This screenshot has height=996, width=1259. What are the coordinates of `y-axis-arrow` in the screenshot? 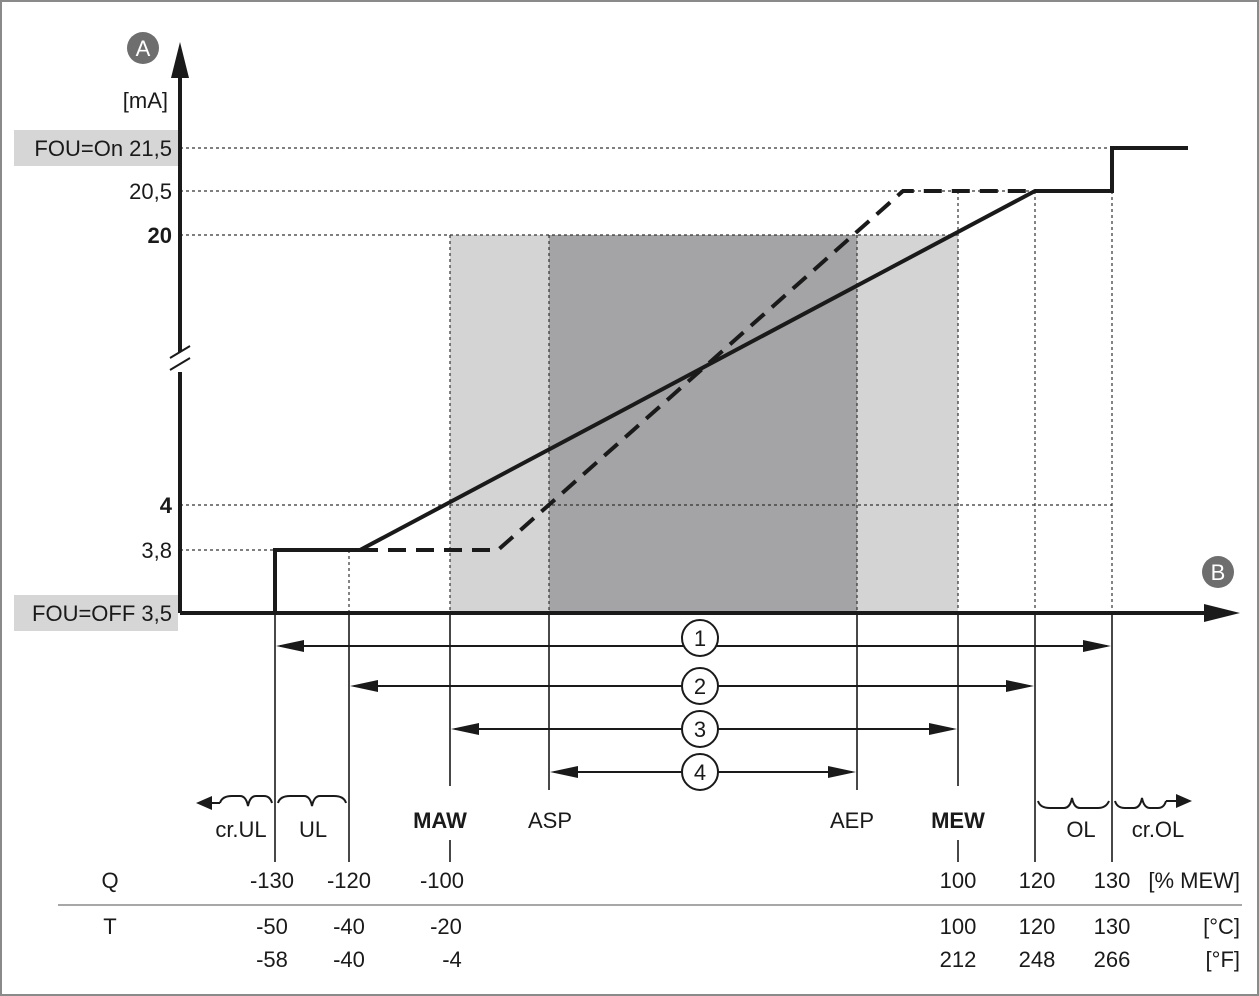 It's located at (180, 60).